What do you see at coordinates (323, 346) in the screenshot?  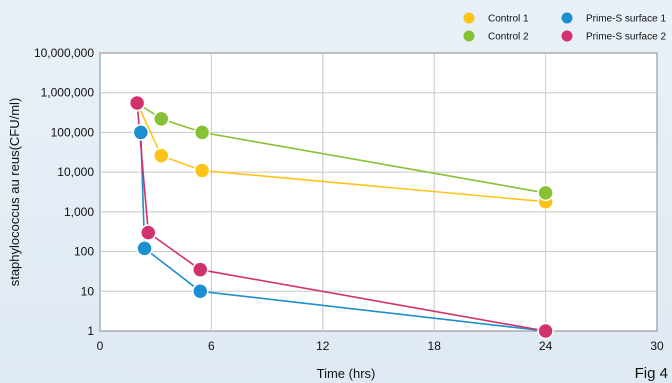 I see `x-tick-label: 12` at bounding box center [323, 346].